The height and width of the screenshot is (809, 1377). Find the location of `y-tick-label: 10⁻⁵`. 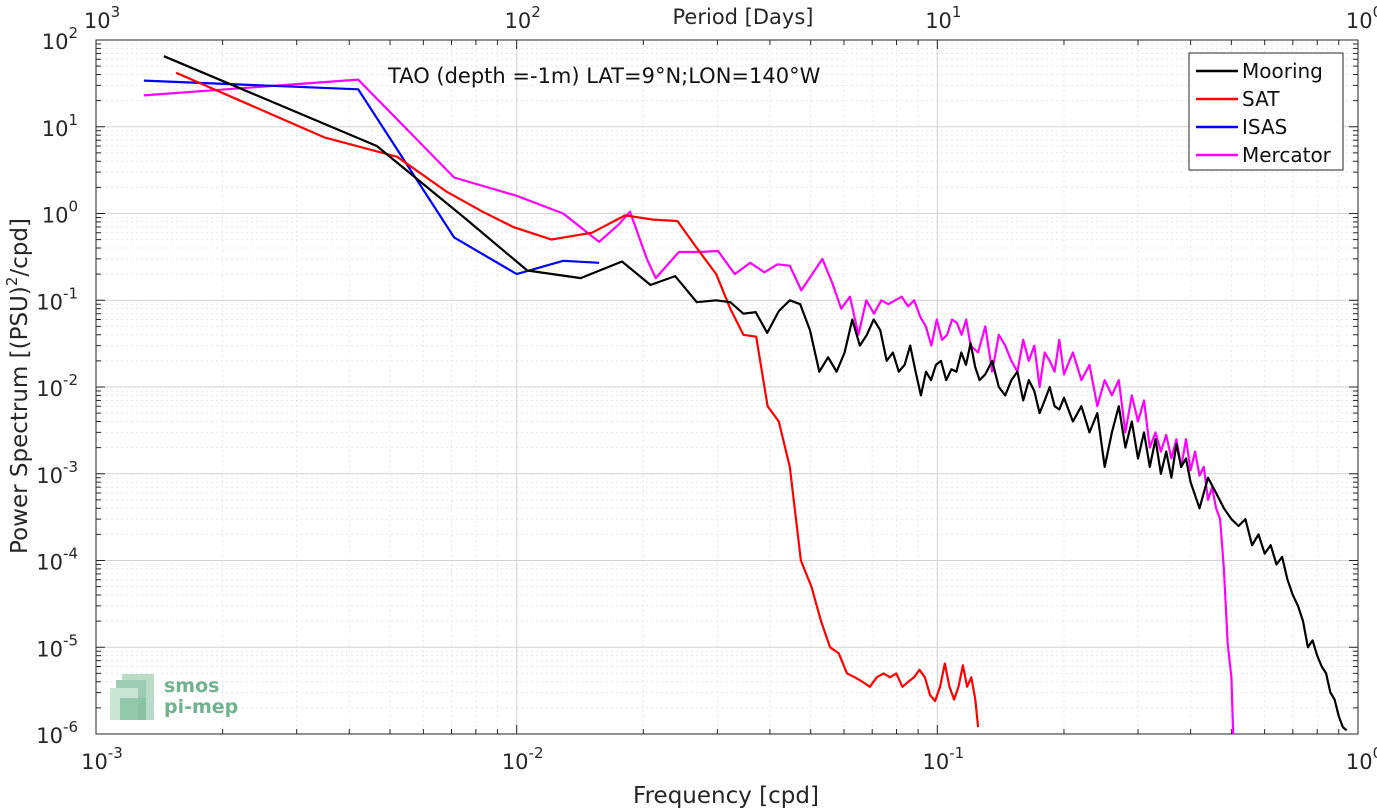

y-tick-label: 10⁻⁵ is located at coordinates (57, 646).